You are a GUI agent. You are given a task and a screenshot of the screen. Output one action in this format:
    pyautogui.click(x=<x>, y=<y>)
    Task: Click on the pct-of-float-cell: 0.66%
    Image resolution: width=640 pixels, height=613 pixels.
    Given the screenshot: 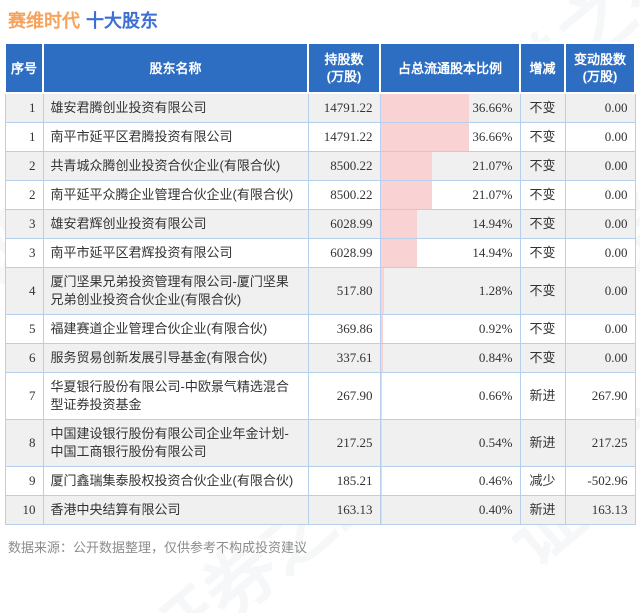 What is the action you would take?
    pyautogui.click(x=450, y=396)
    